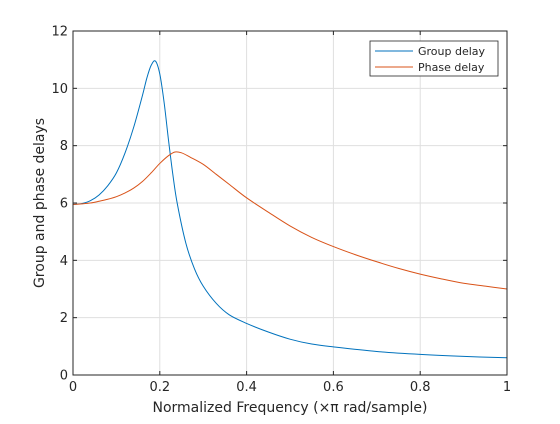  Describe the element at coordinates (59, 32) in the screenshot. I see `y-tick-label: 12` at that location.